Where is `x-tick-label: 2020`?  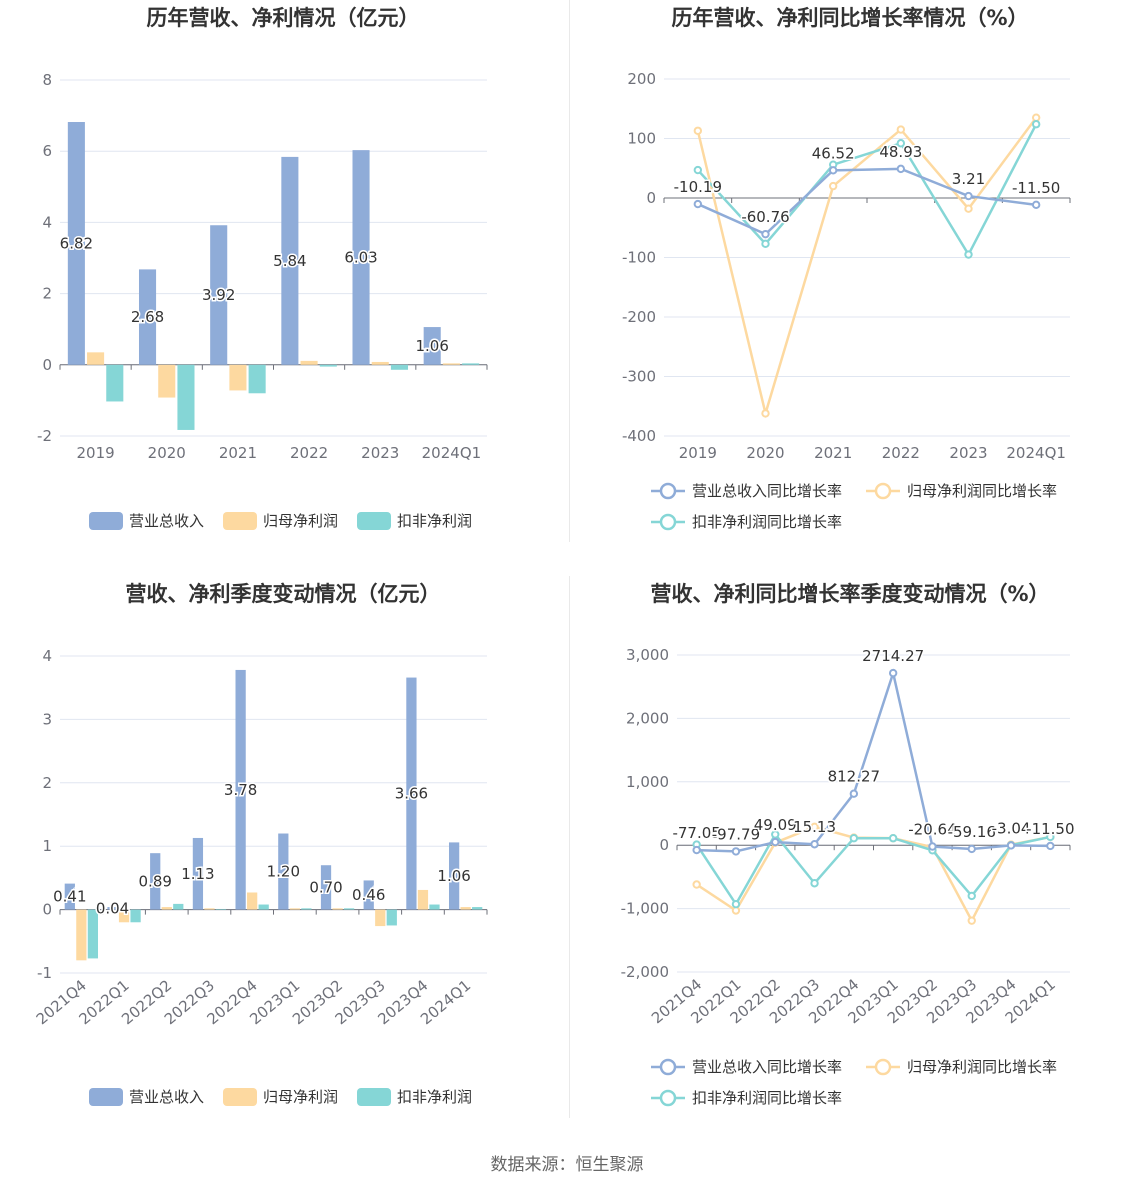 x-tick-label: 2020 is located at coordinates (167, 453).